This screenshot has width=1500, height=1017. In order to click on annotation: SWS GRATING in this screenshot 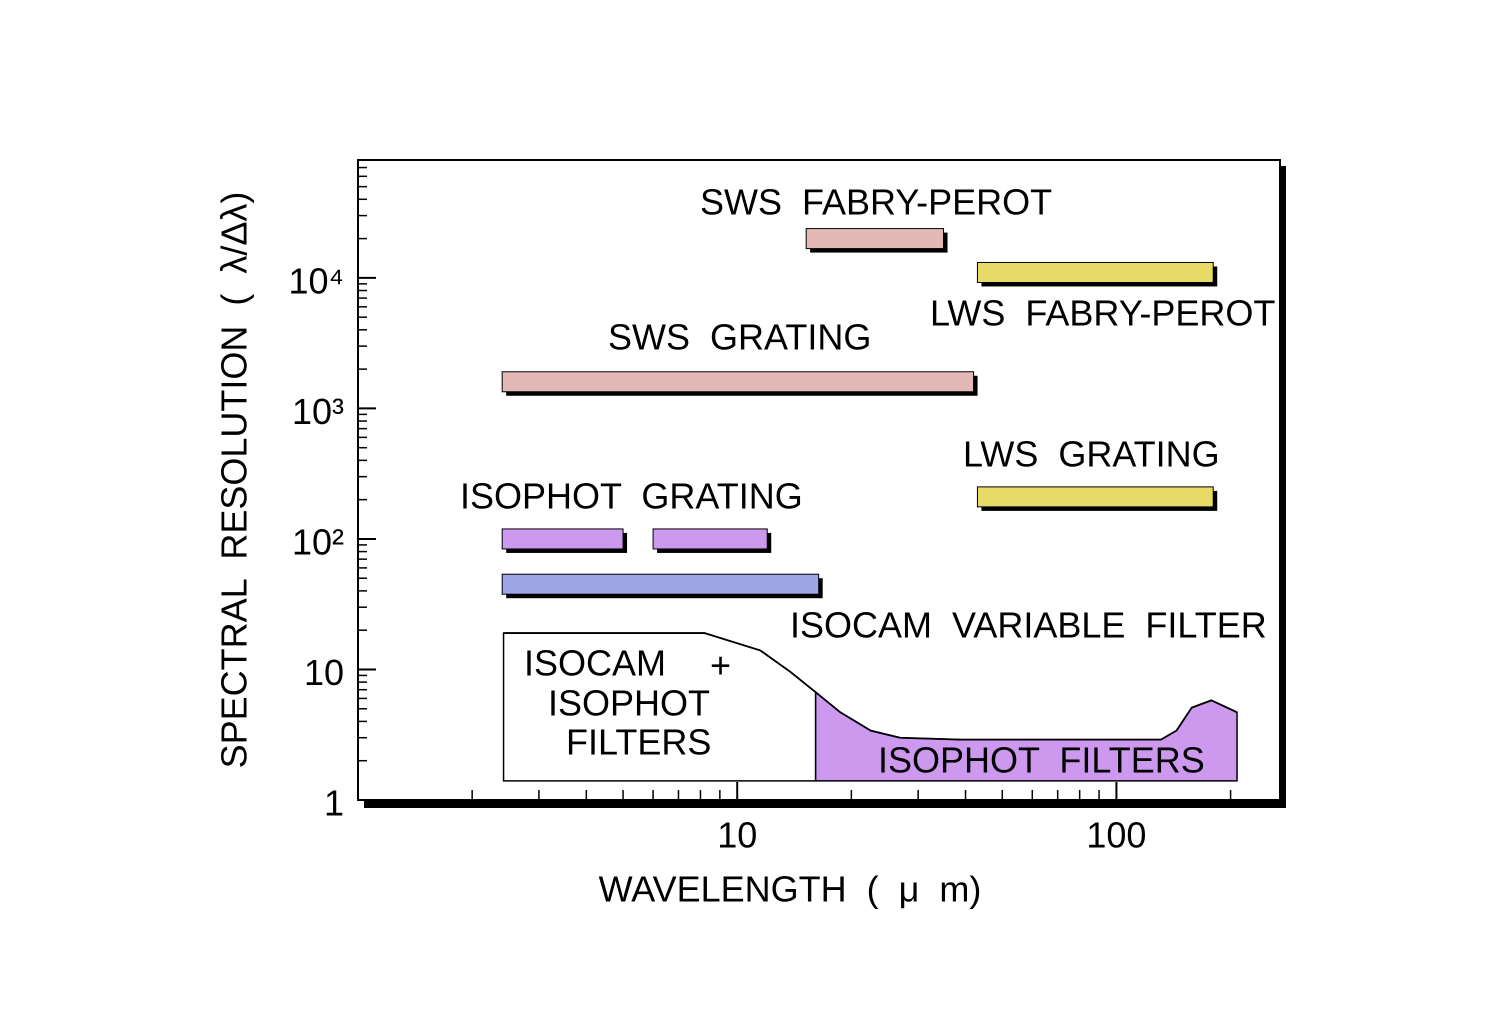, I will do `click(739, 337)`.